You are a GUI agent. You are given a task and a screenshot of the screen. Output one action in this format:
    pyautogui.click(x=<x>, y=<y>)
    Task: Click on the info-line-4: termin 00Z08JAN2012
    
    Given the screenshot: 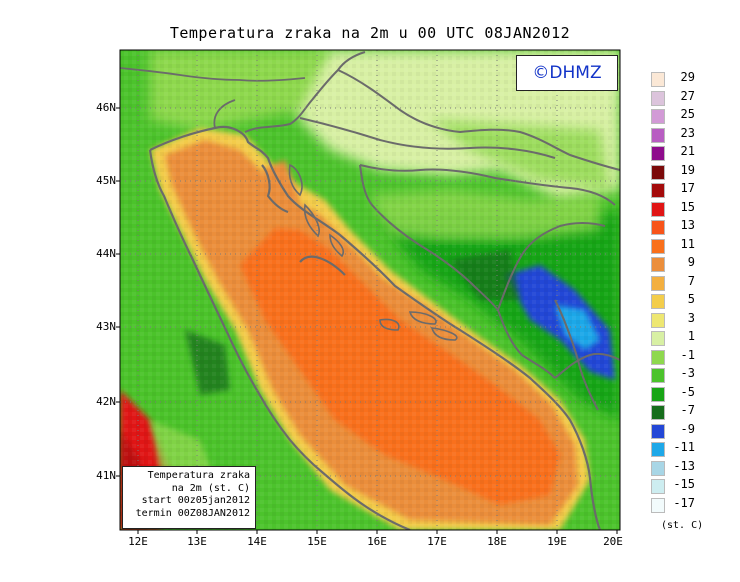 What is the action you would take?
    pyautogui.click(x=192, y=513)
    